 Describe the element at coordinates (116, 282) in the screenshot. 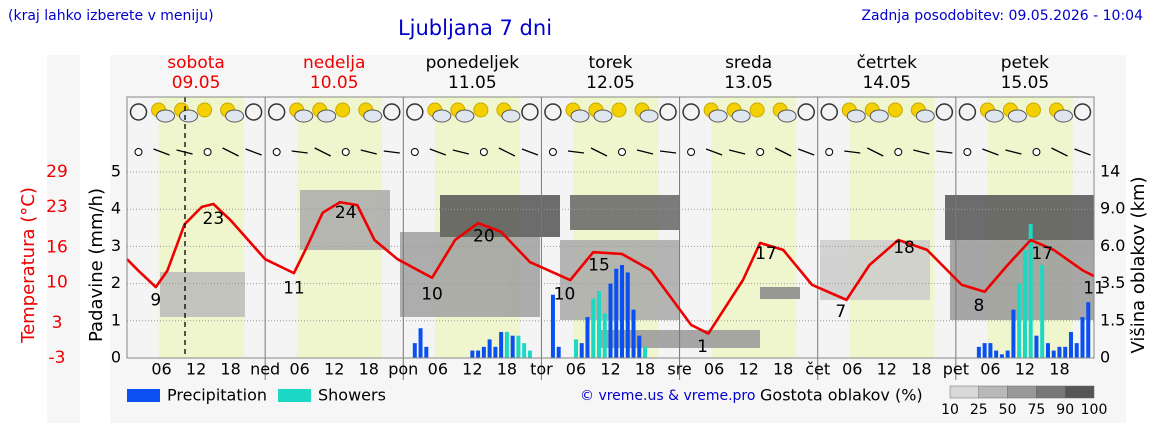

I see `y-tick-label: 2` at that location.